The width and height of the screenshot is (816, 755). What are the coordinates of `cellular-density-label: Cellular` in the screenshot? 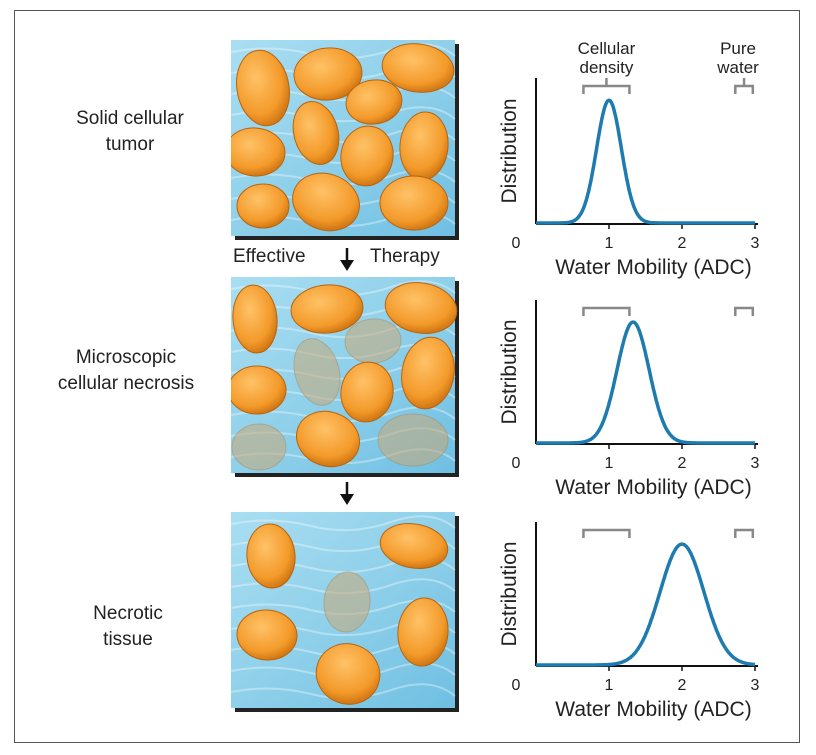 It's located at (607, 48).